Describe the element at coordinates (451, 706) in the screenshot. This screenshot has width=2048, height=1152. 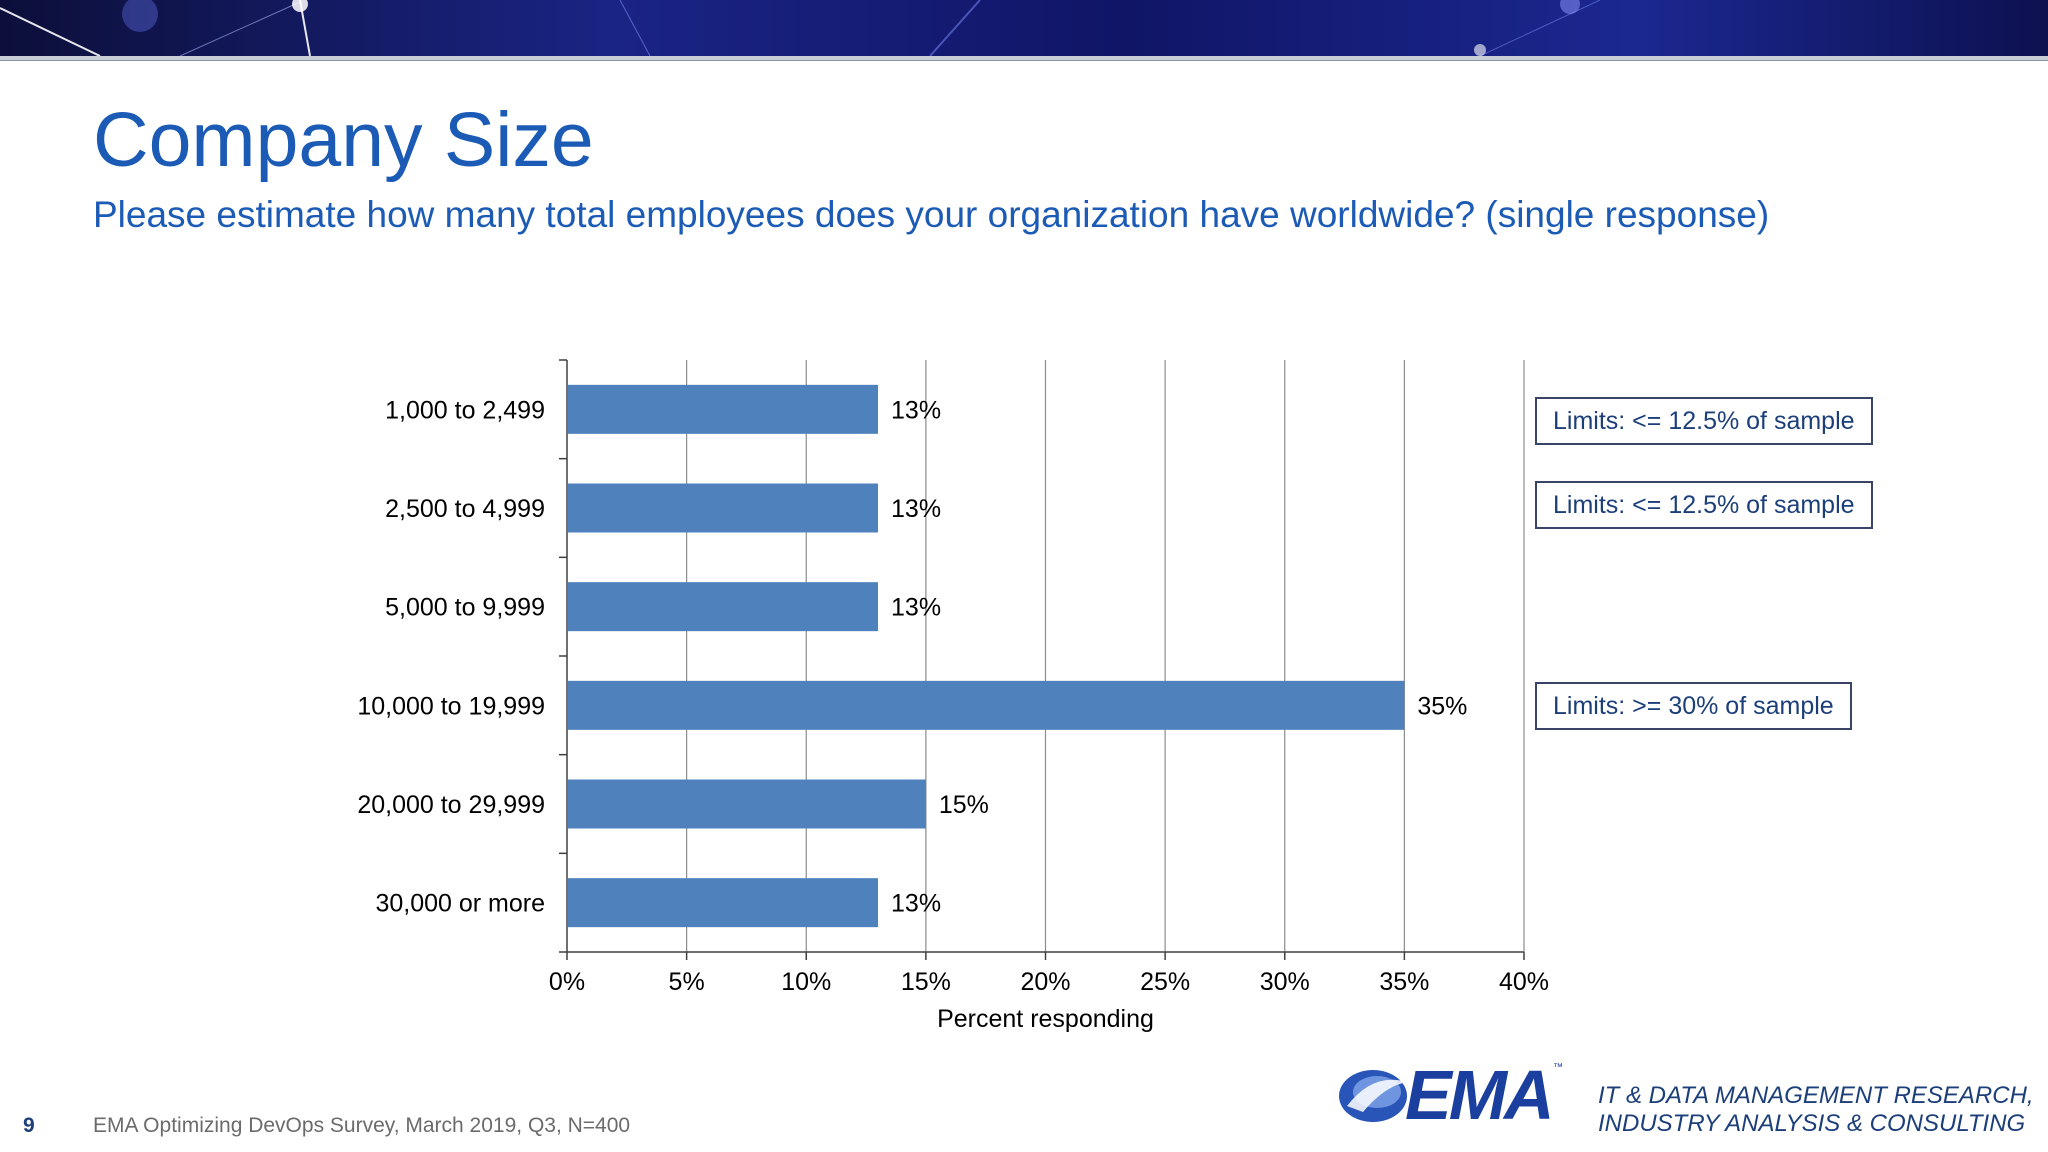
I see `category-label: 10,000 to 19,999` at that location.